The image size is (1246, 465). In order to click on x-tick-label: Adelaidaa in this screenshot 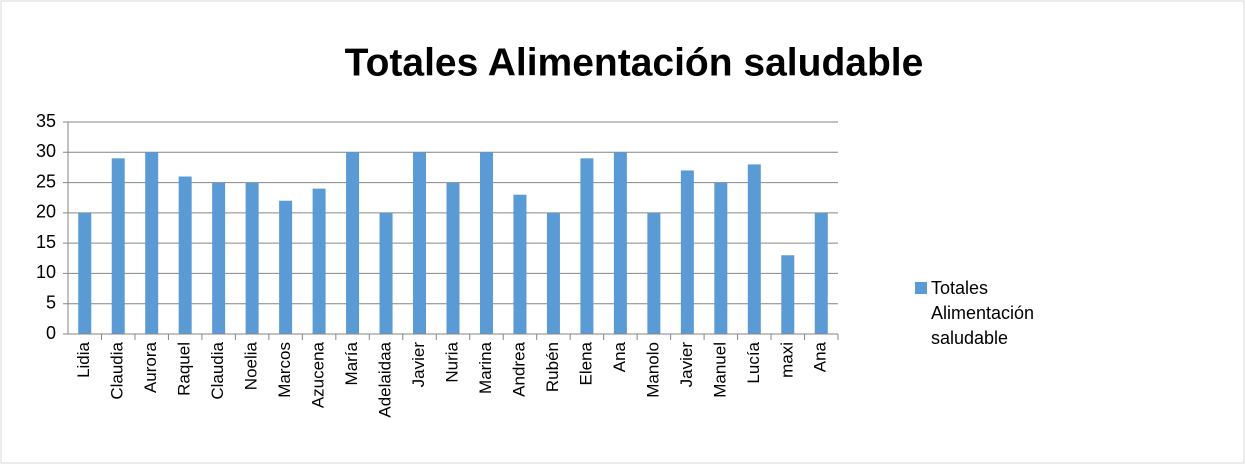, I will do `click(385, 379)`.